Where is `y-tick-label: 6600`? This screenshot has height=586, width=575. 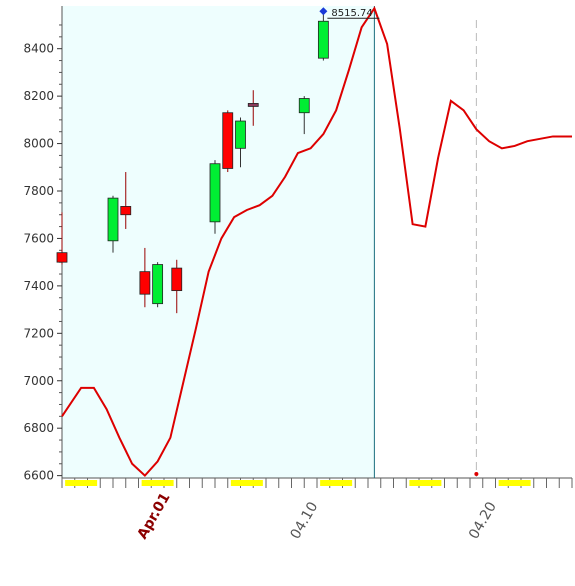
y-tick-label: 6600 is located at coordinates (38, 476).